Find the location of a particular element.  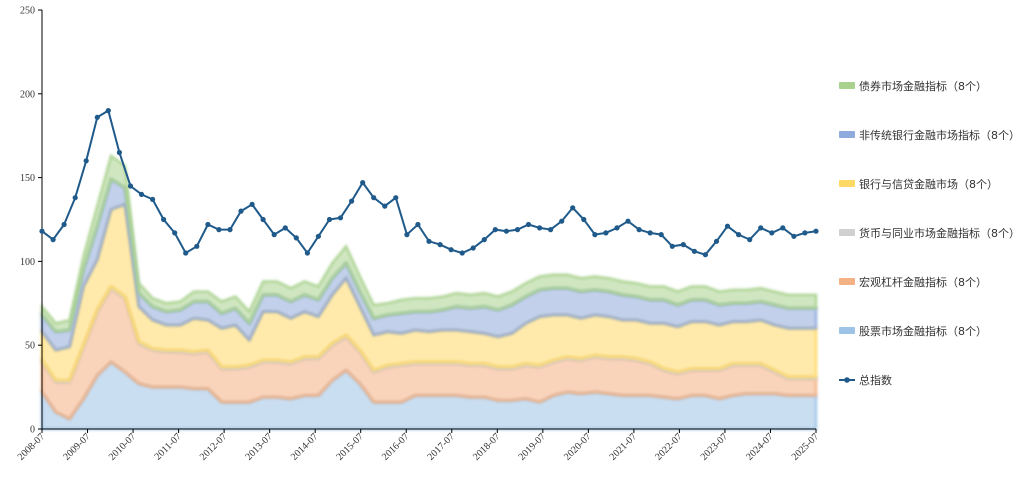

x-tick-label: 2024-07 is located at coordinates (759, 446).